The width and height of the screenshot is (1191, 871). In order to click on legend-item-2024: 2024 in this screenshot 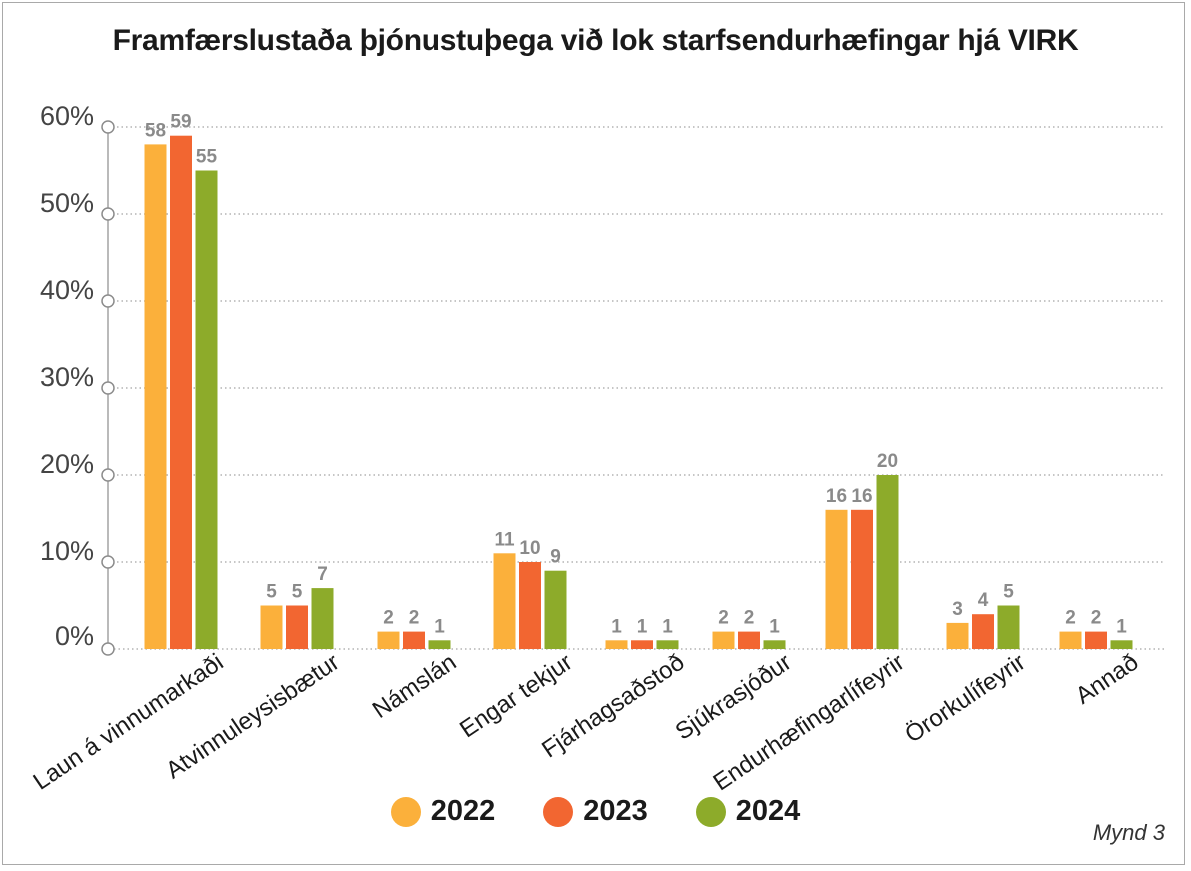, I will do `click(748, 811)`.